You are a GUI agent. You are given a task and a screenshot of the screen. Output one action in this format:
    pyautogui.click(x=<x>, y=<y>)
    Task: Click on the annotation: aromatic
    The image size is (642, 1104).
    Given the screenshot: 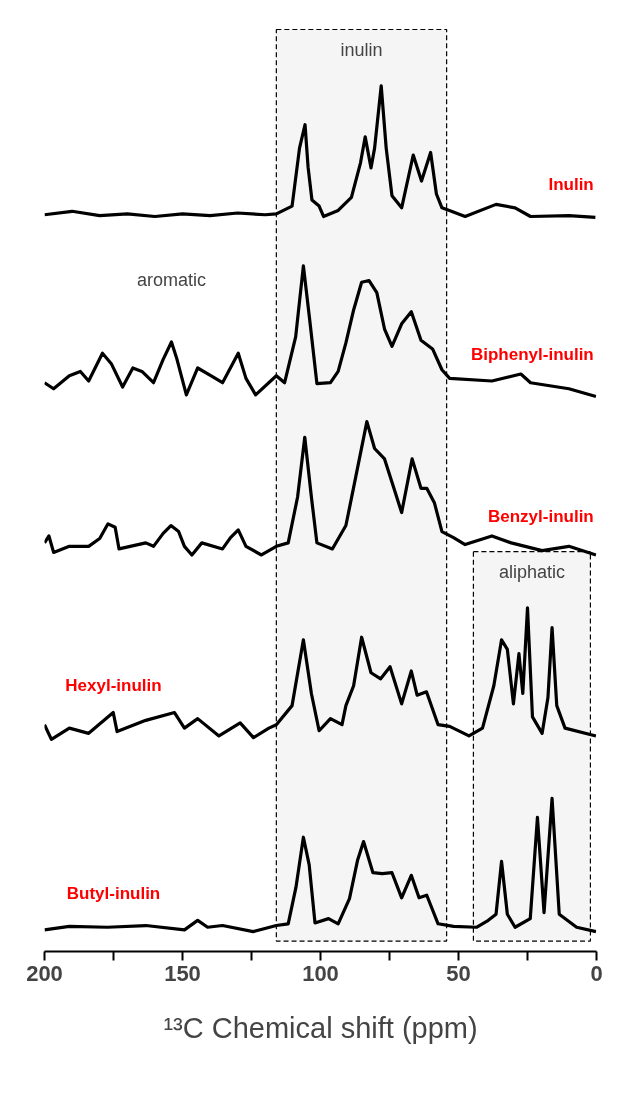 What is the action you would take?
    pyautogui.click(x=171, y=280)
    